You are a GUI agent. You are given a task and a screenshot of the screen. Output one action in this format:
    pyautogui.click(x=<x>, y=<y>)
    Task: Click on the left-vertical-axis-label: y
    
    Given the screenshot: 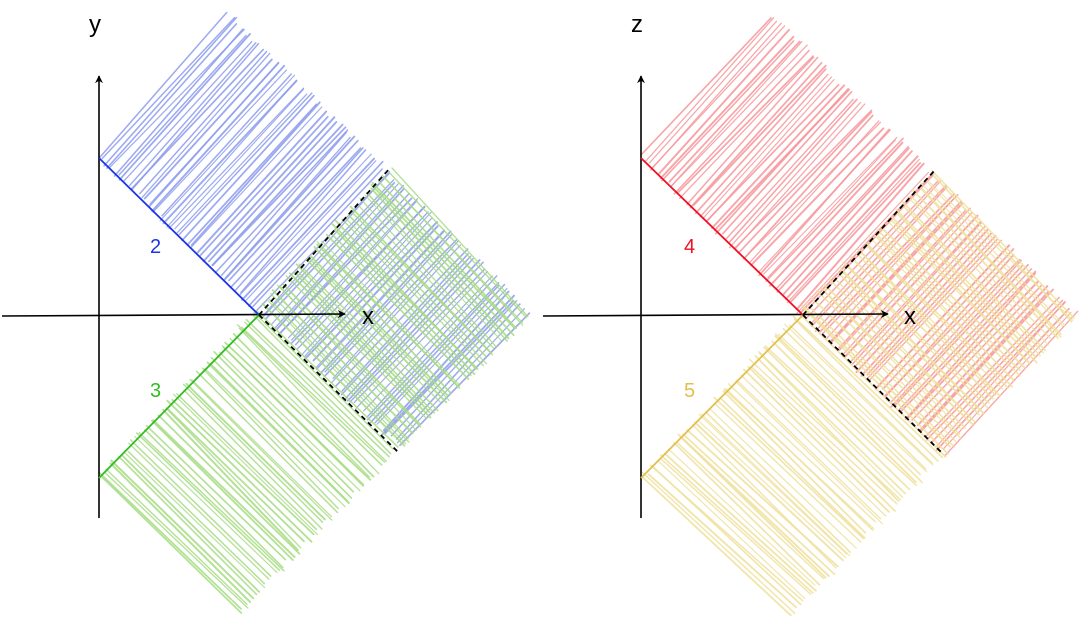 What is the action you would take?
    pyautogui.click(x=95, y=24)
    